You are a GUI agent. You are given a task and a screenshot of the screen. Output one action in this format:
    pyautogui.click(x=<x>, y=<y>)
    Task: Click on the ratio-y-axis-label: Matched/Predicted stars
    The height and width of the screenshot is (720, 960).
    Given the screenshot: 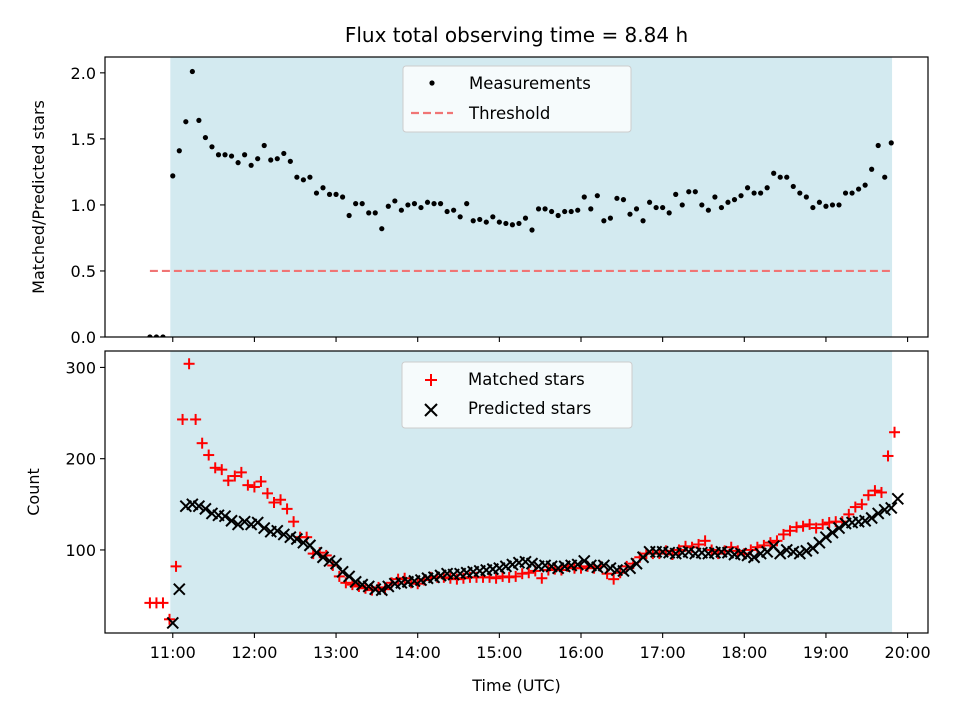 What is the action you would take?
    pyautogui.click(x=38, y=197)
    